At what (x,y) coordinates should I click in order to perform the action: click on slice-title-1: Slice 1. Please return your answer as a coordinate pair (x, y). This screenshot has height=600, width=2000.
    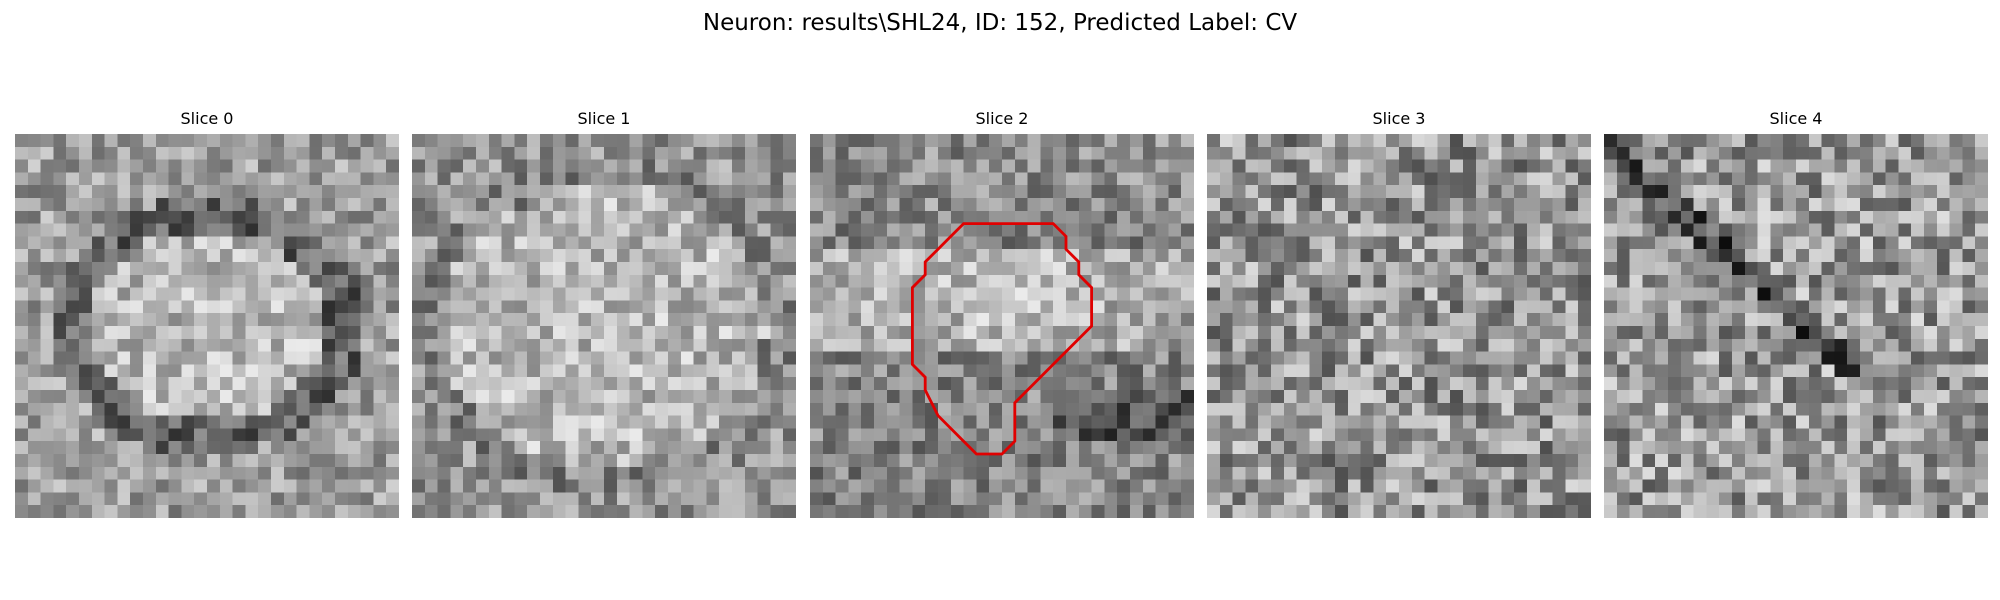
    Looking at the image, I should click on (604, 118).